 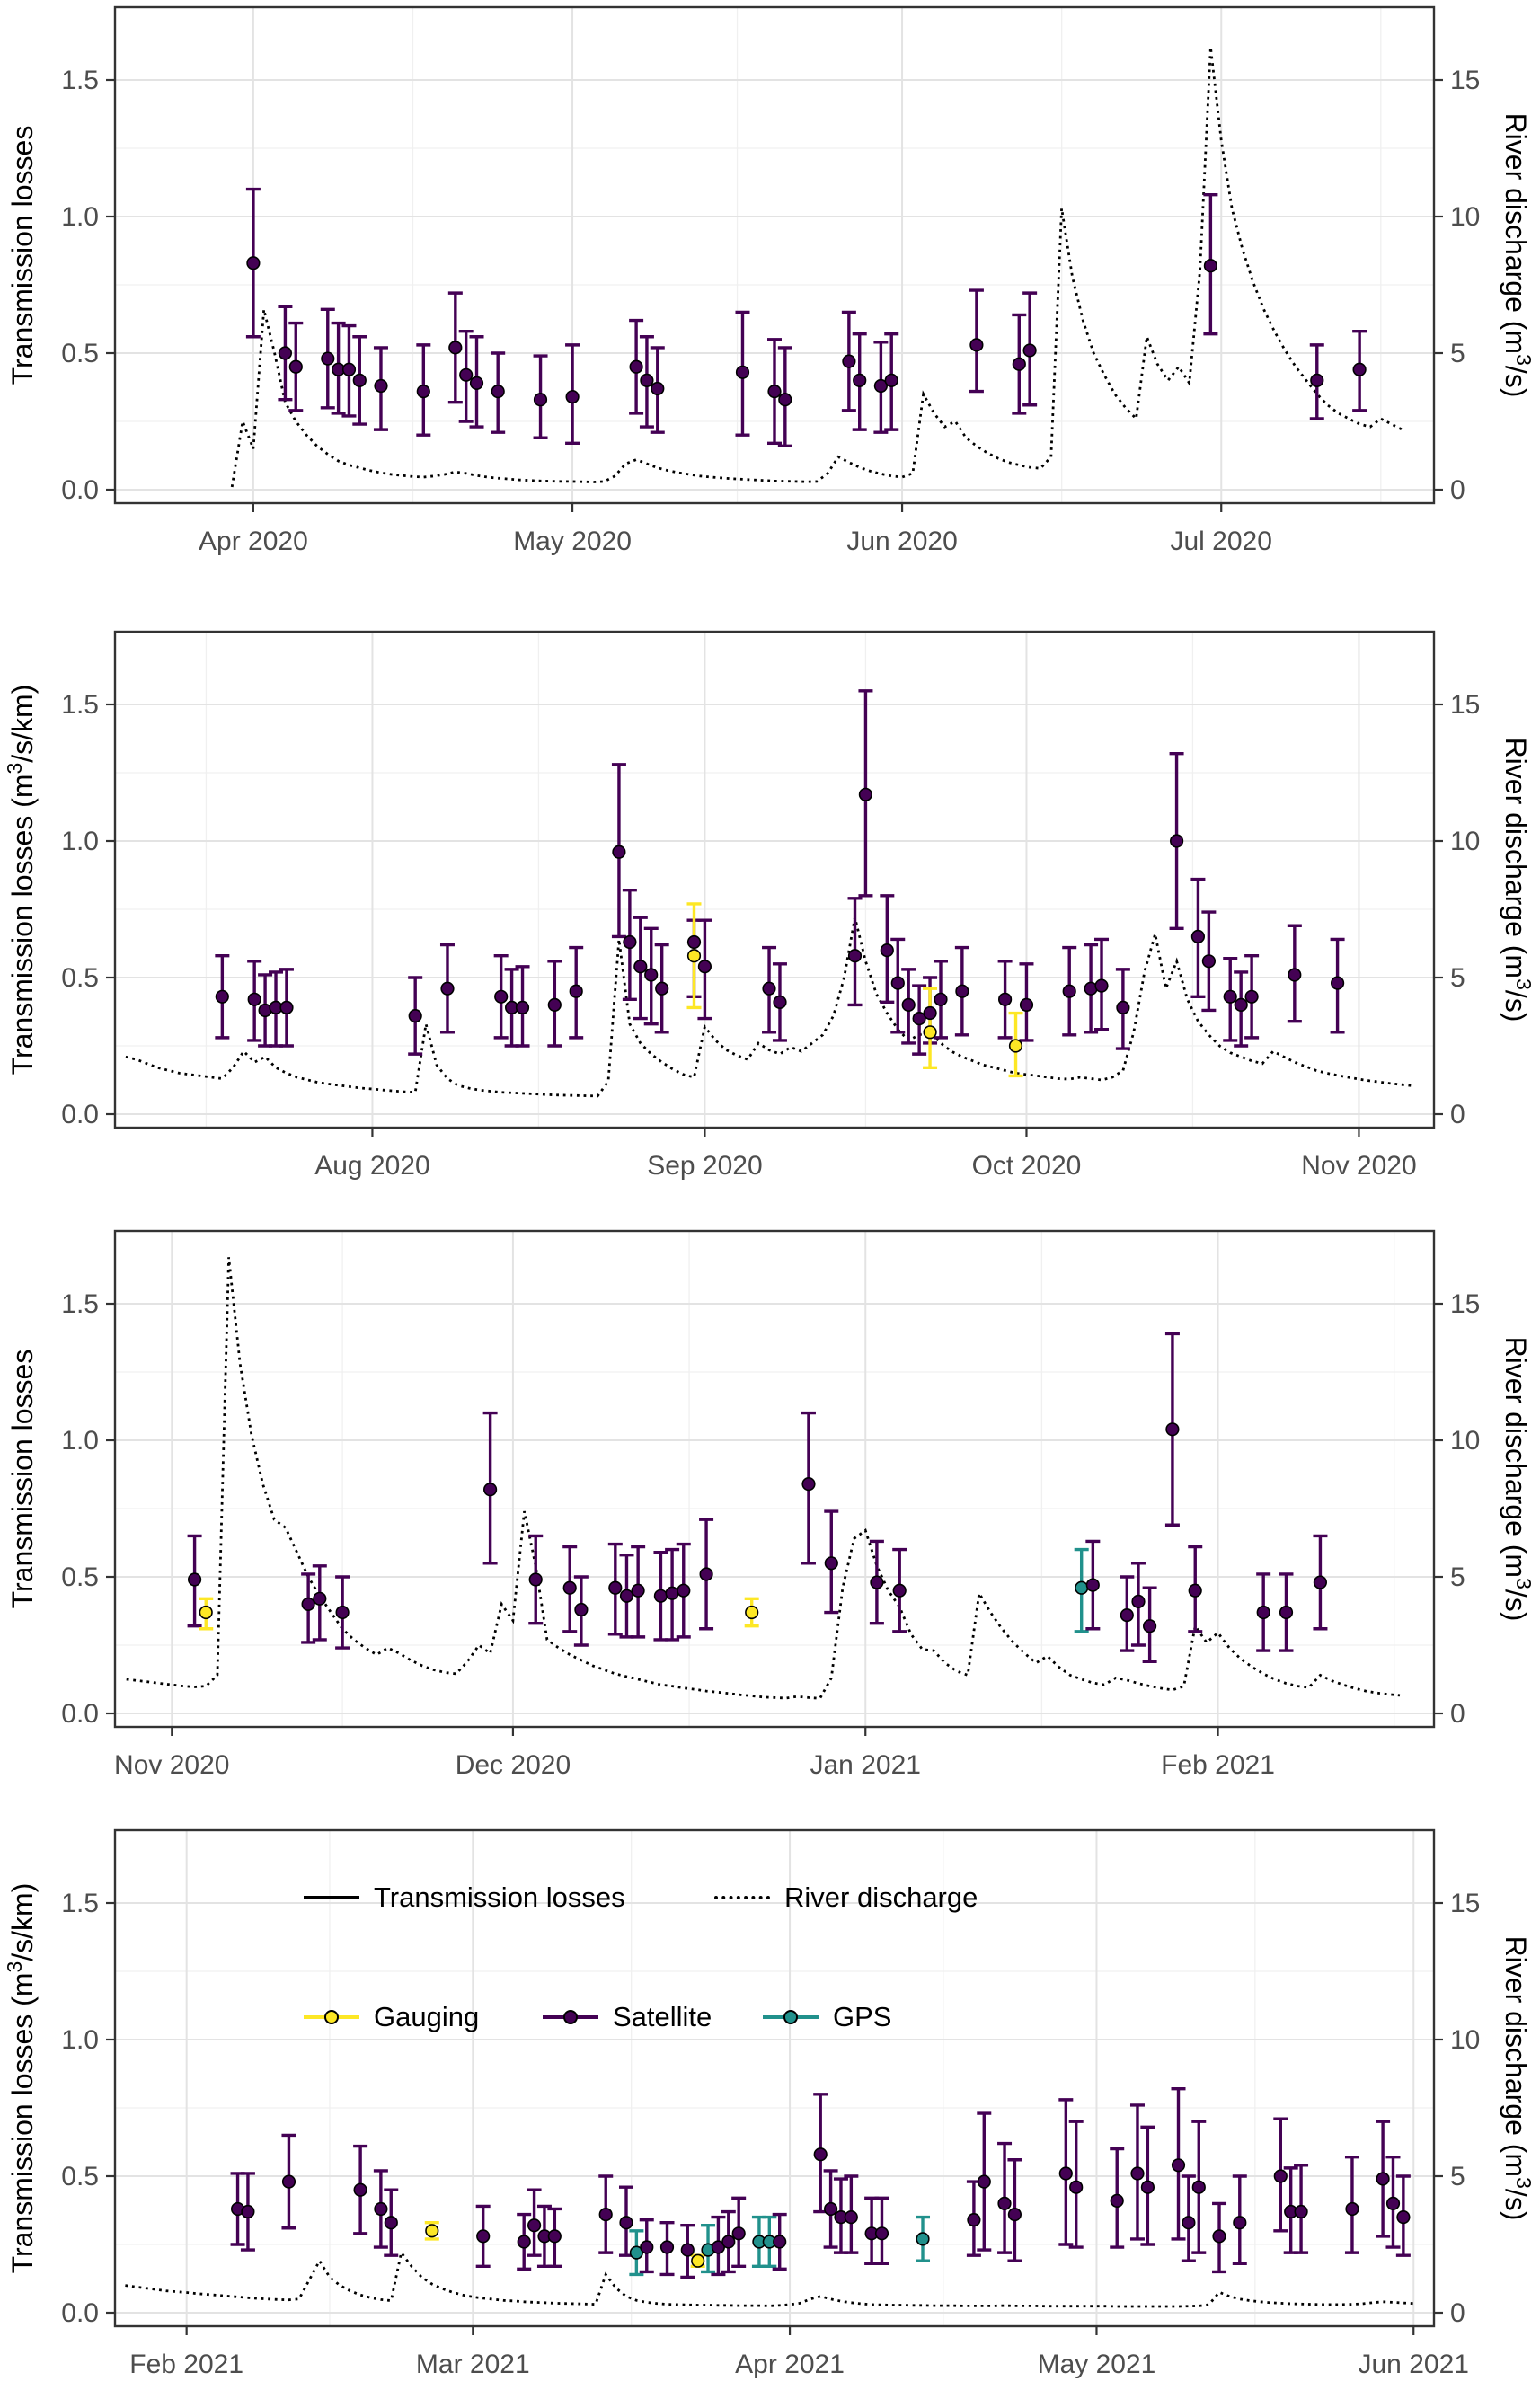 What do you see at coordinates (1465, 841) in the screenshot?
I see `y-tick-label-right: 10` at bounding box center [1465, 841].